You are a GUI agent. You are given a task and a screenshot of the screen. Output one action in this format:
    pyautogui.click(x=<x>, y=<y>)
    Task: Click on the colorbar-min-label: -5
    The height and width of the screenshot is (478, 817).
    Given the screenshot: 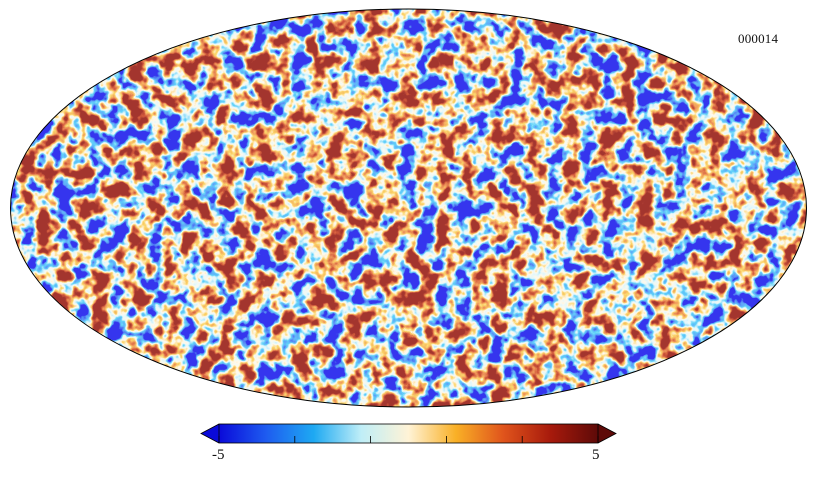 What is the action you would take?
    pyautogui.click(x=218, y=455)
    